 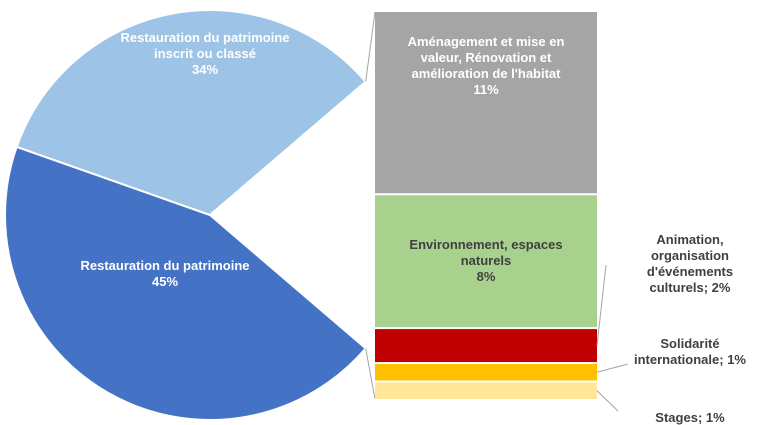 What do you see at coordinates (676, 417) in the screenshot?
I see `label-text: Stages` at bounding box center [676, 417].